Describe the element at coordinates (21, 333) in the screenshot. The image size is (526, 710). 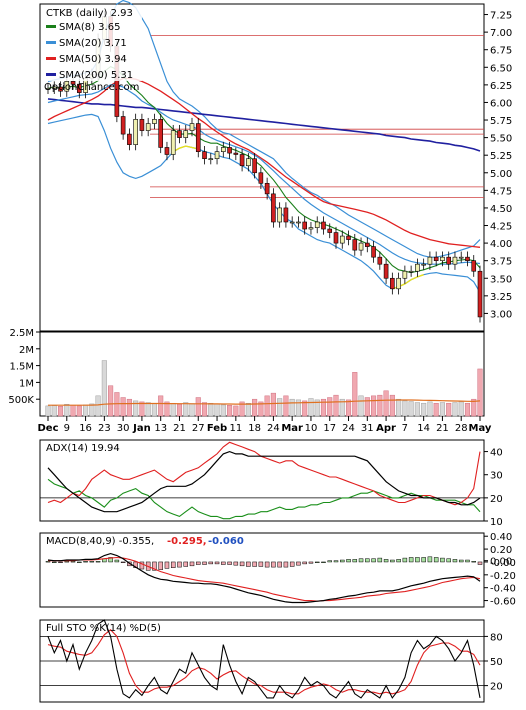
I see `volume-axis-label: 2.5M` at that location.